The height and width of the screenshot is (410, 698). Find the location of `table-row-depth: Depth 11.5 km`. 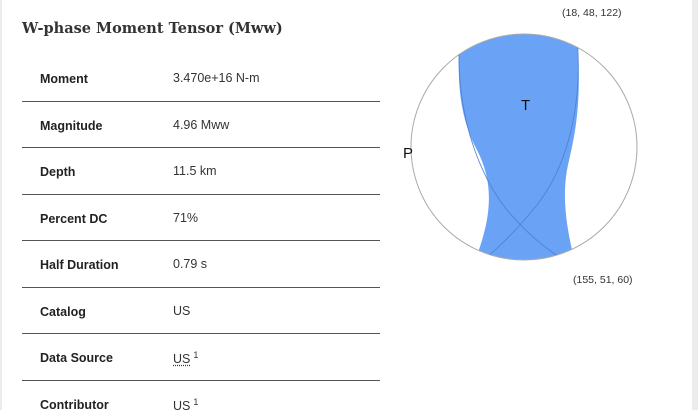

table-row-depth: Depth 11.5 km is located at coordinates (201, 171).